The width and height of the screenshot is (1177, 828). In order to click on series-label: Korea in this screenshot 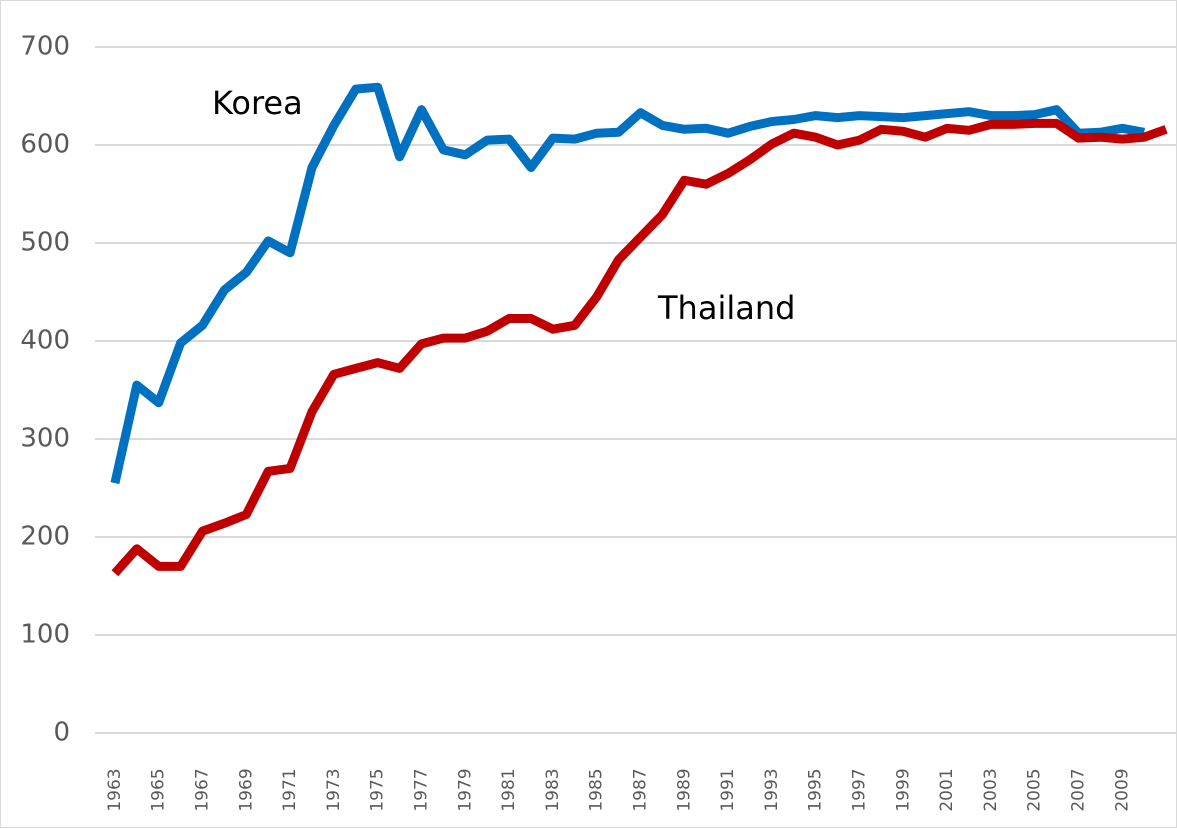, I will do `click(257, 103)`.